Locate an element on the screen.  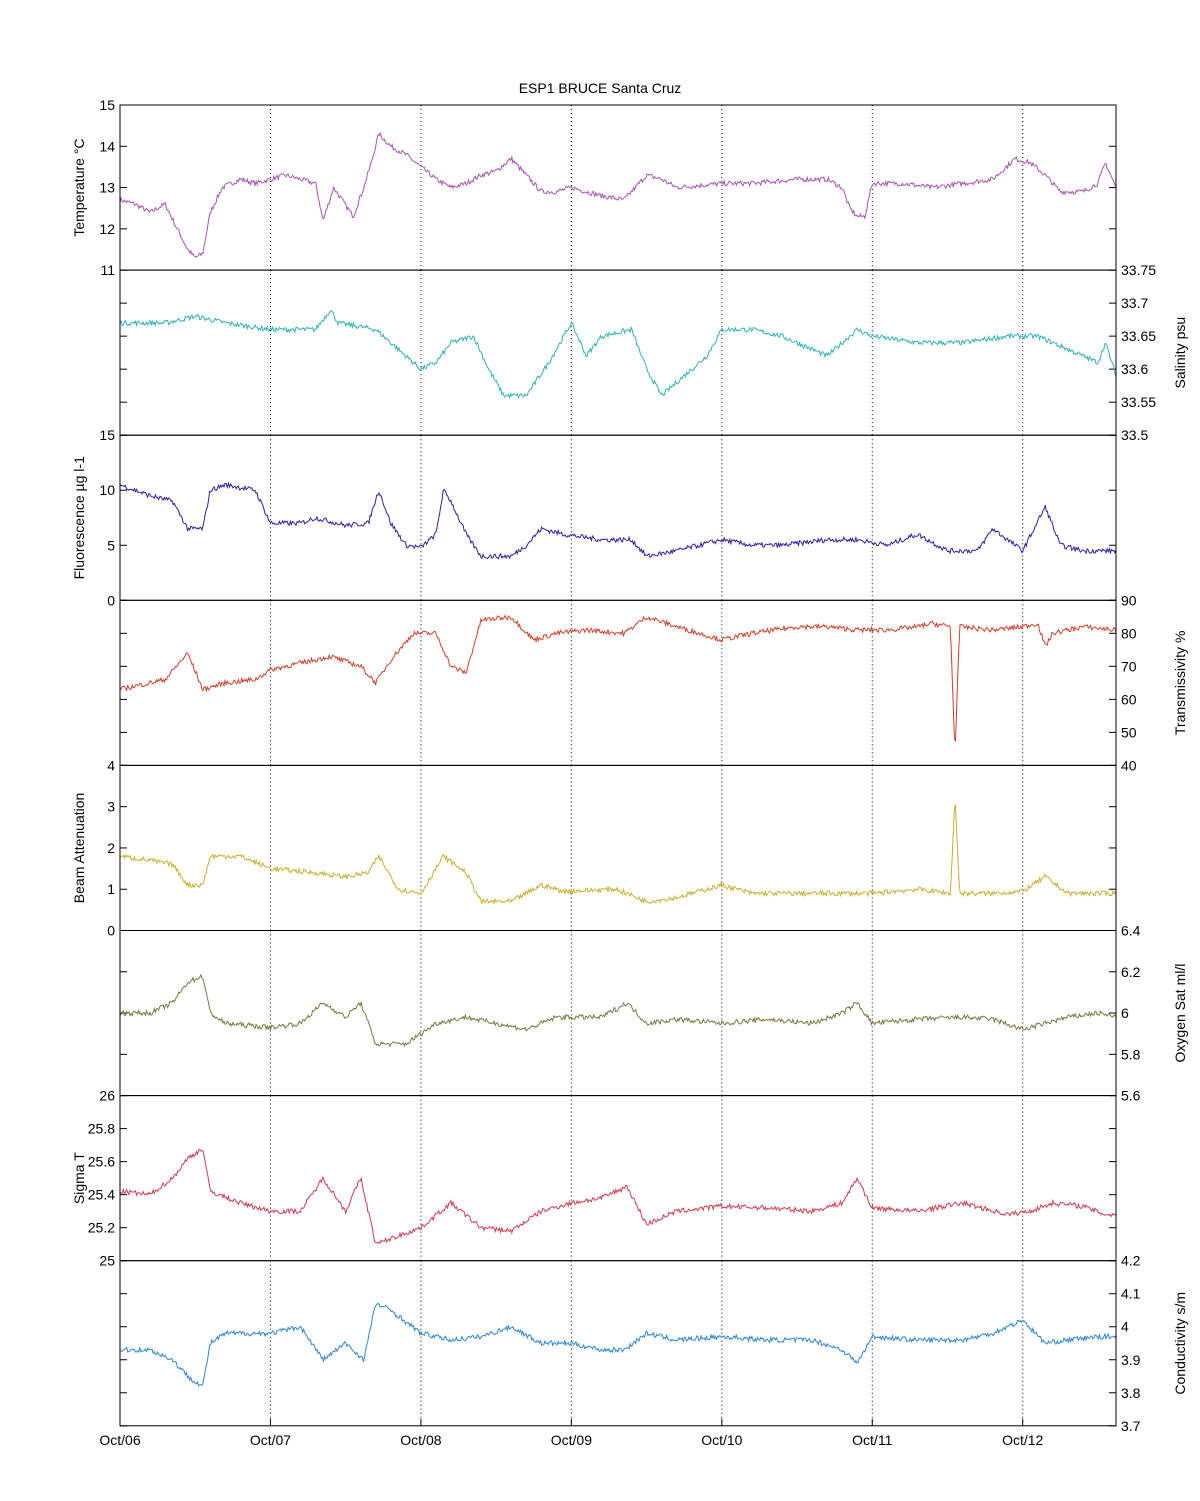
x-tick-label: Oct/09 is located at coordinates (571, 1440).